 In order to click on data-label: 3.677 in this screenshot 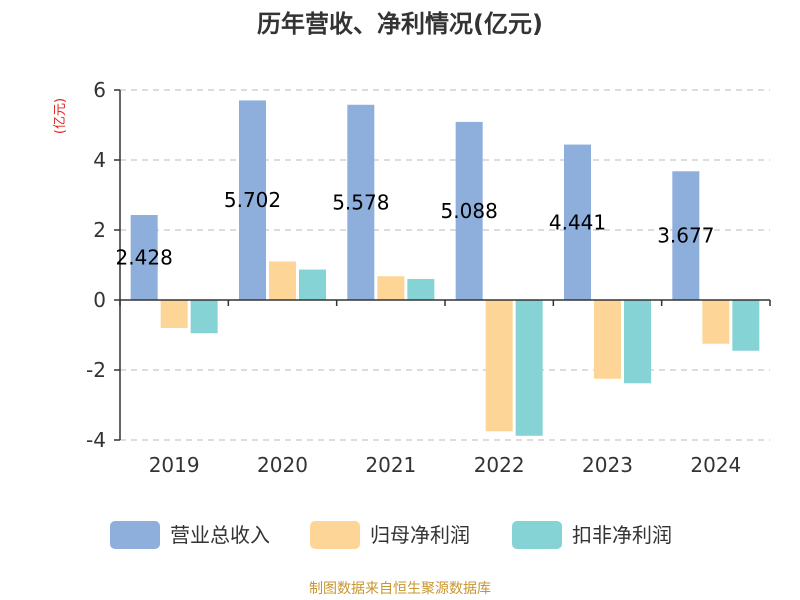, I will do `click(685, 236)`.